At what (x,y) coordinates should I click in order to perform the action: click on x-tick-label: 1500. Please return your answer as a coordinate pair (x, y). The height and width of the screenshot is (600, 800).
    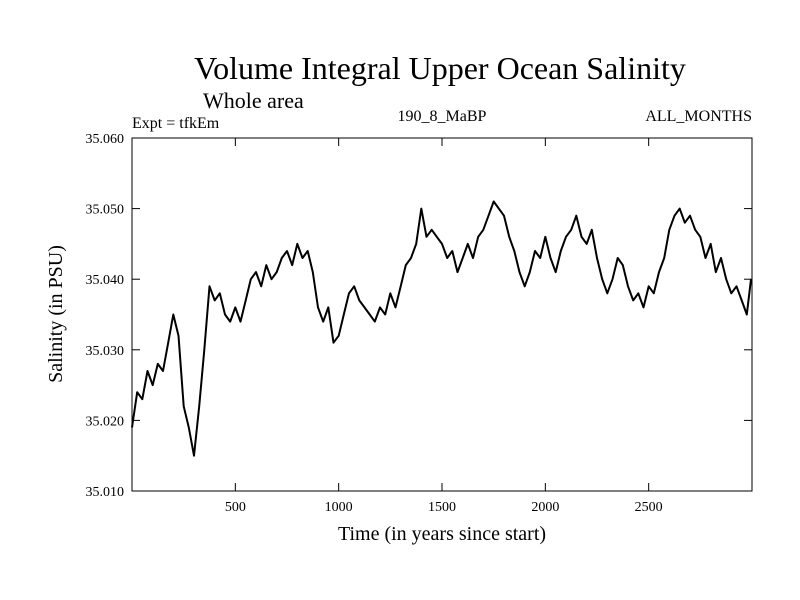
    Looking at the image, I should click on (442, 507).